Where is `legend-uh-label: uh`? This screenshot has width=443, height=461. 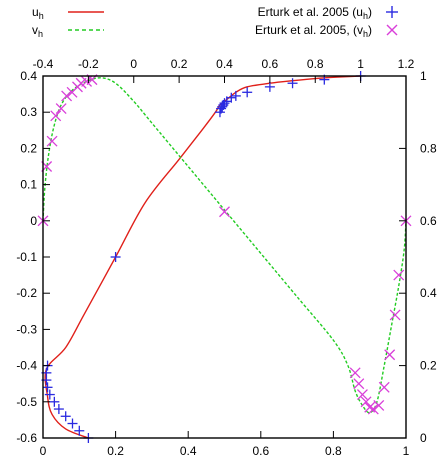
legend-uh-label: uh is located at coordinates (38, 13).